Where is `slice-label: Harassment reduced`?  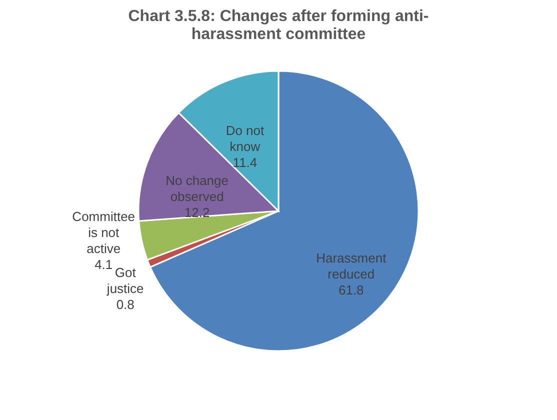
slice-label: Harassment reduced is located at coordinates (351, 266).